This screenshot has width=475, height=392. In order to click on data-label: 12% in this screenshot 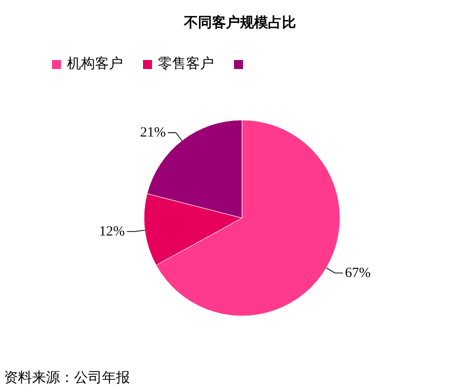, I will do `click(112, 232)`.